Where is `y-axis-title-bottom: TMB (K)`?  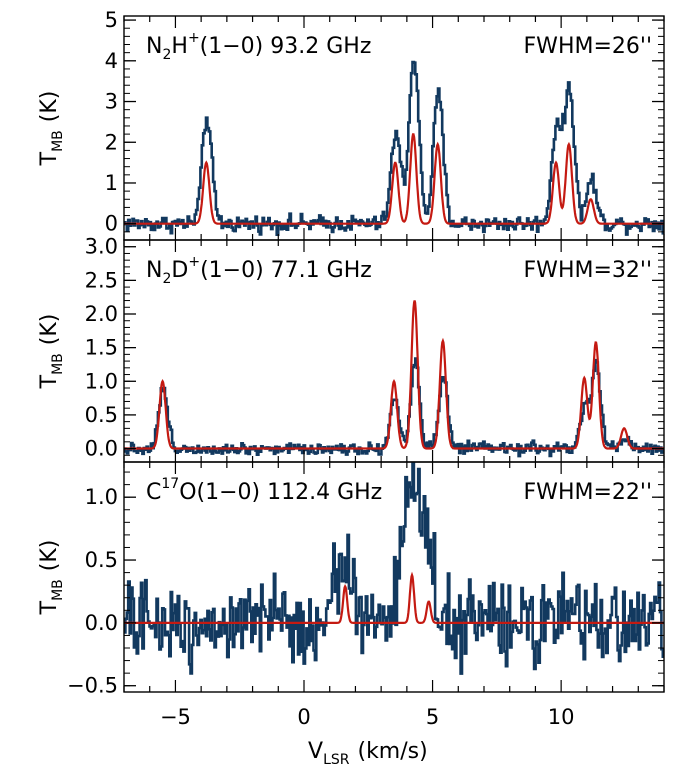
y-axis-title-bottom: TMB (K) is located at coordinates (51, 578).